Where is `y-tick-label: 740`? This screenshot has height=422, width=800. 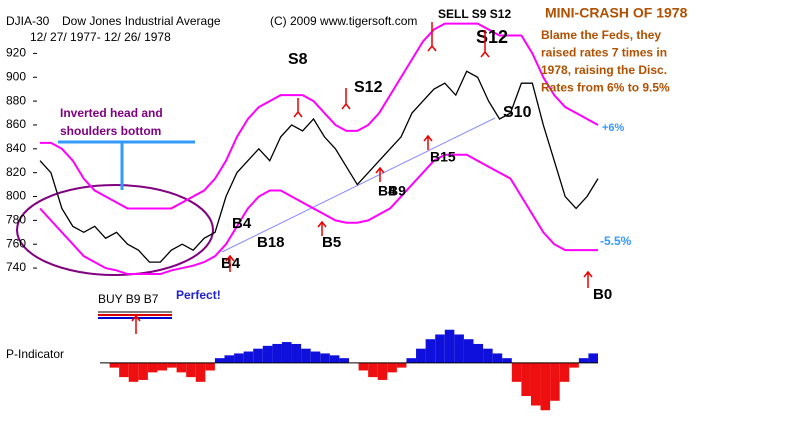 y-tick-label: 740 is located at coordinates (16, 267).